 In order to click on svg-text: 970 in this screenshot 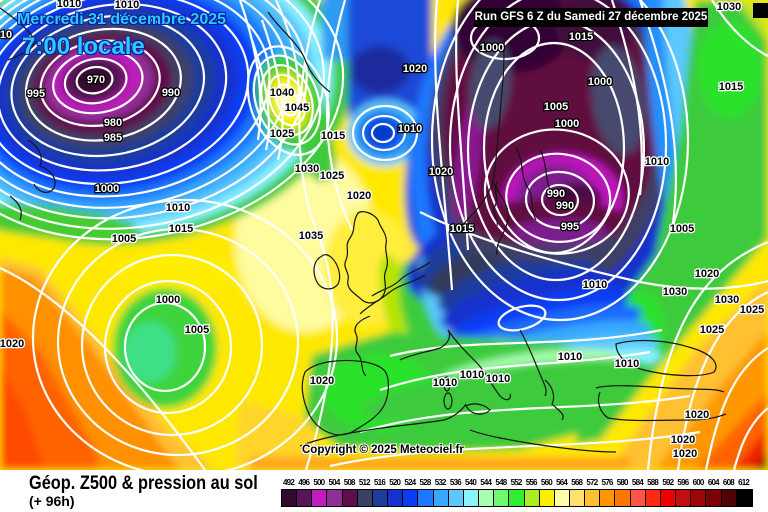, I will do `click(96, 80)`.